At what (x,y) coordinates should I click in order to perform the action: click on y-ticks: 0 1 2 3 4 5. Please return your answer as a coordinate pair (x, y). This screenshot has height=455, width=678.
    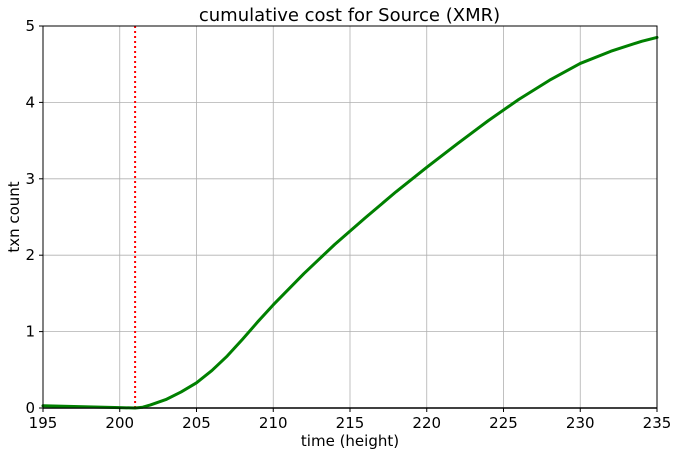
    Looking at the image, I should click on (34, 217).